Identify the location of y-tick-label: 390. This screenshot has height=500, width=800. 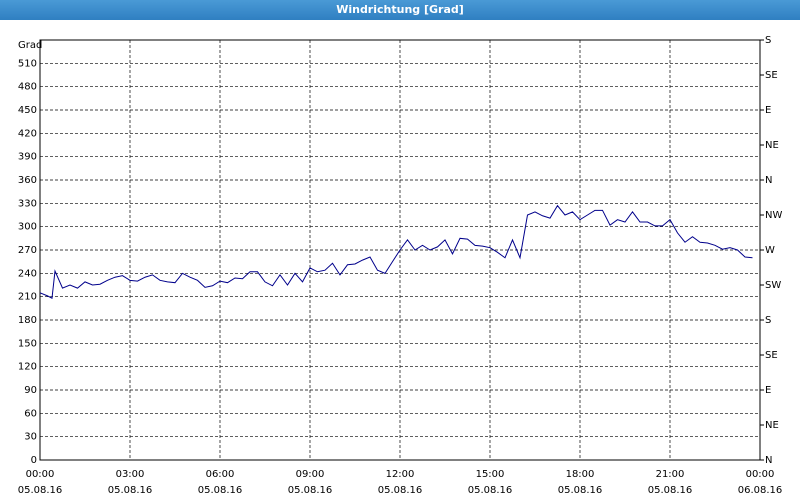
(27, 157).